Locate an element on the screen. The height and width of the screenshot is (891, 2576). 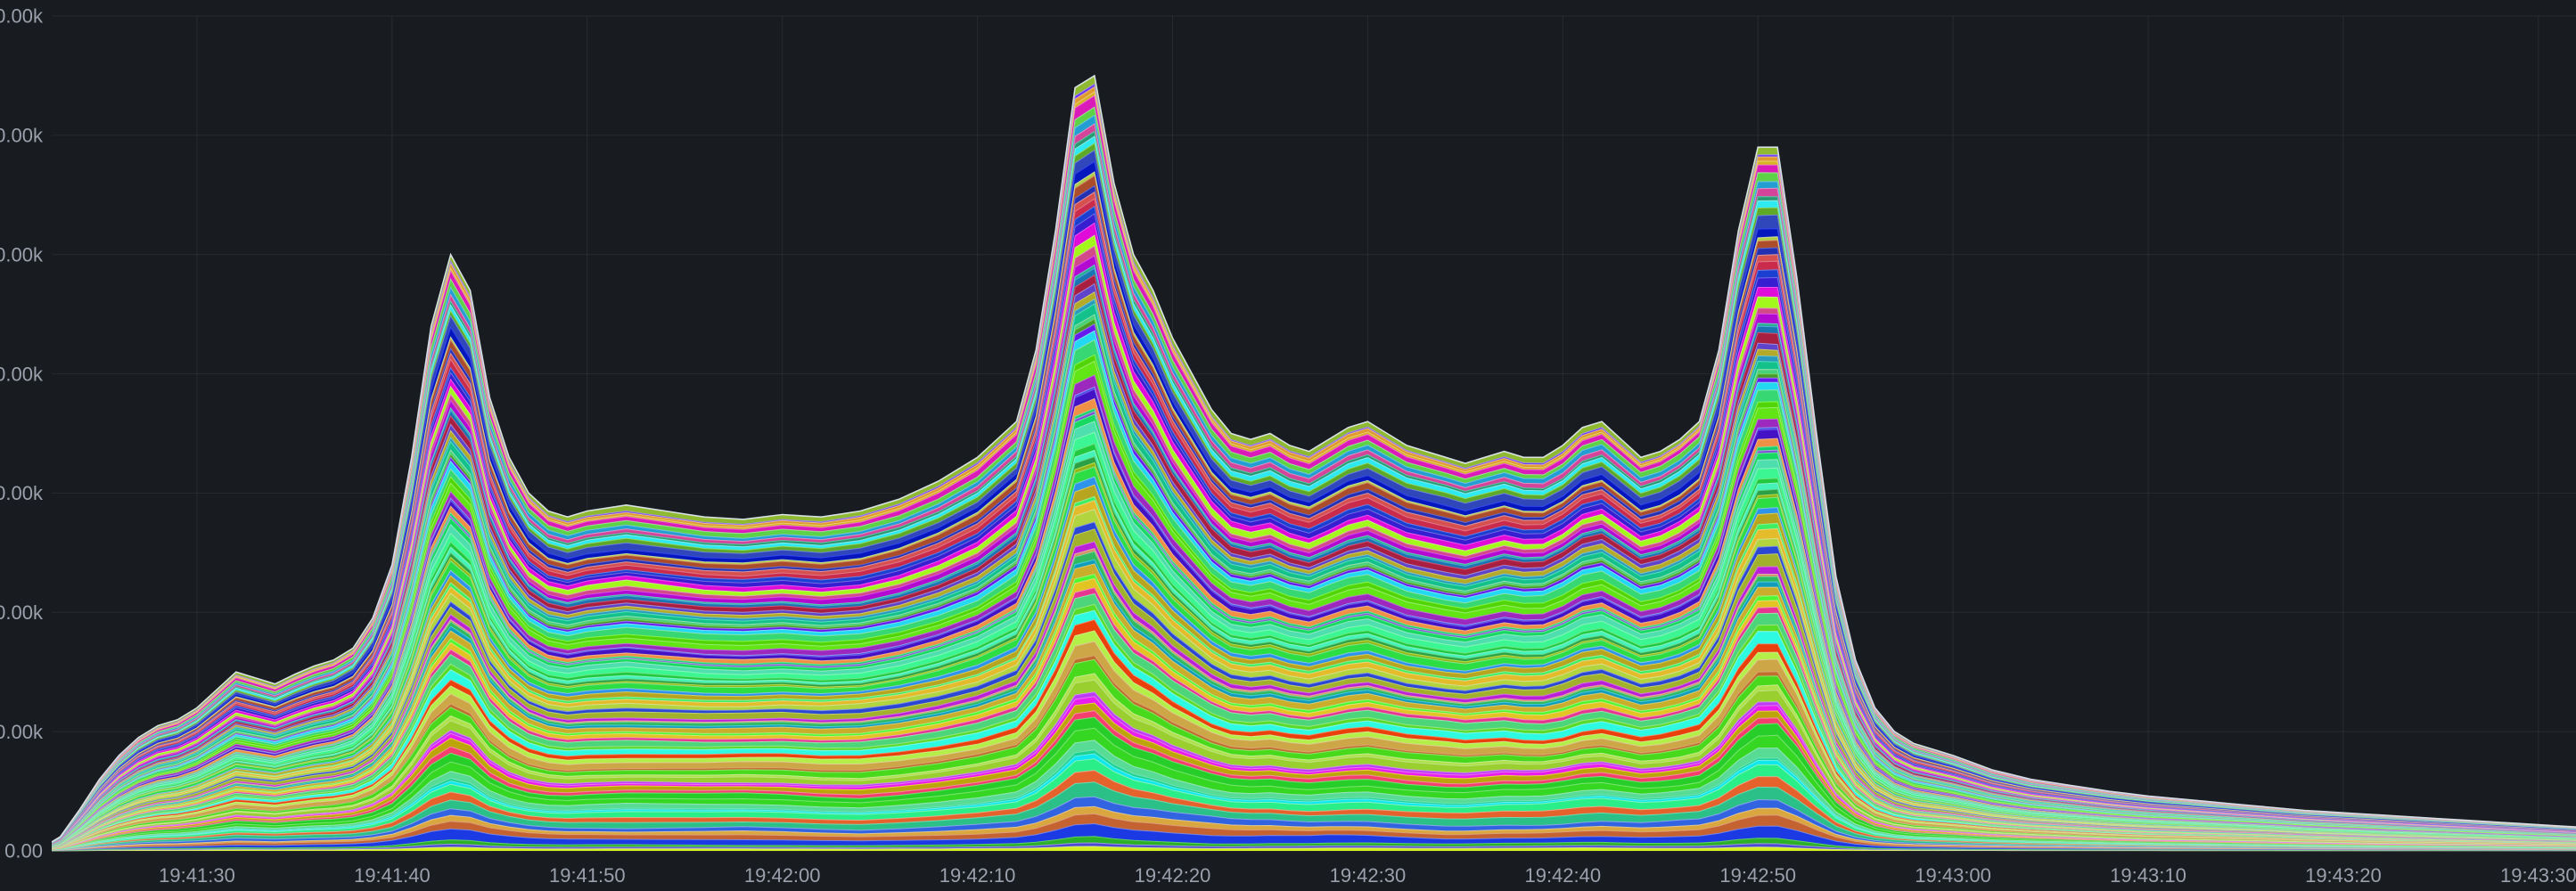
y-tick-label: 500.00k is located at coordinates (22, 254).